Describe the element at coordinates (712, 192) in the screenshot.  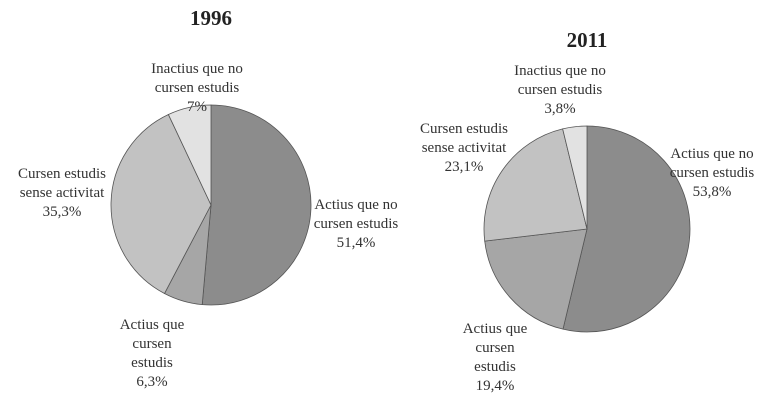
I see `slice-value: 53,8%` at that location.